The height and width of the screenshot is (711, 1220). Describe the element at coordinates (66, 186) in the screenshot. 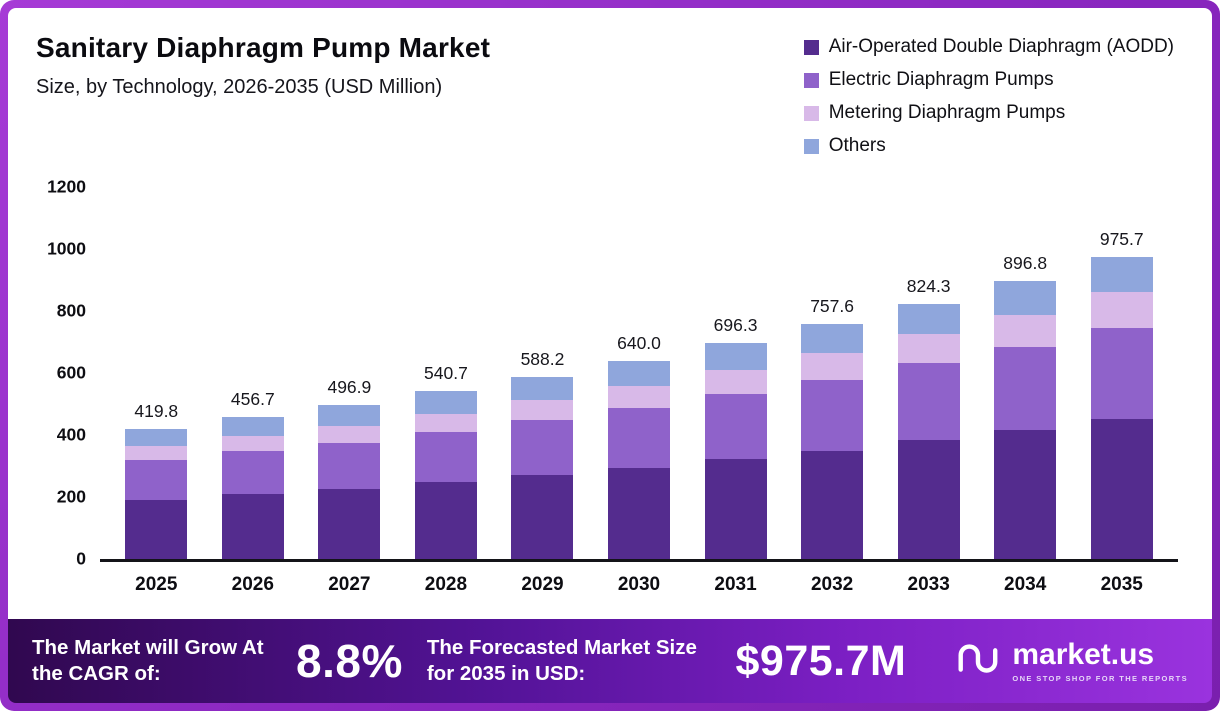

I see `y-tick-label: 1200` at that location.